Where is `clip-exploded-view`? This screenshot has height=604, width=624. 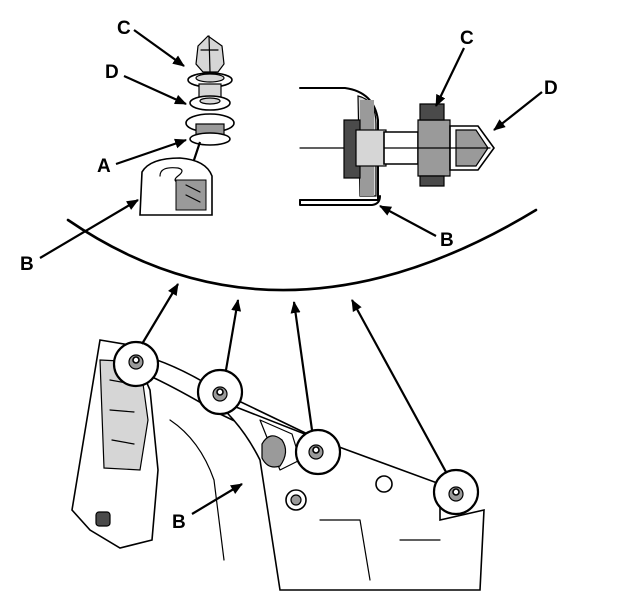 clip-exploded-view is located at coordinates (187, 125).